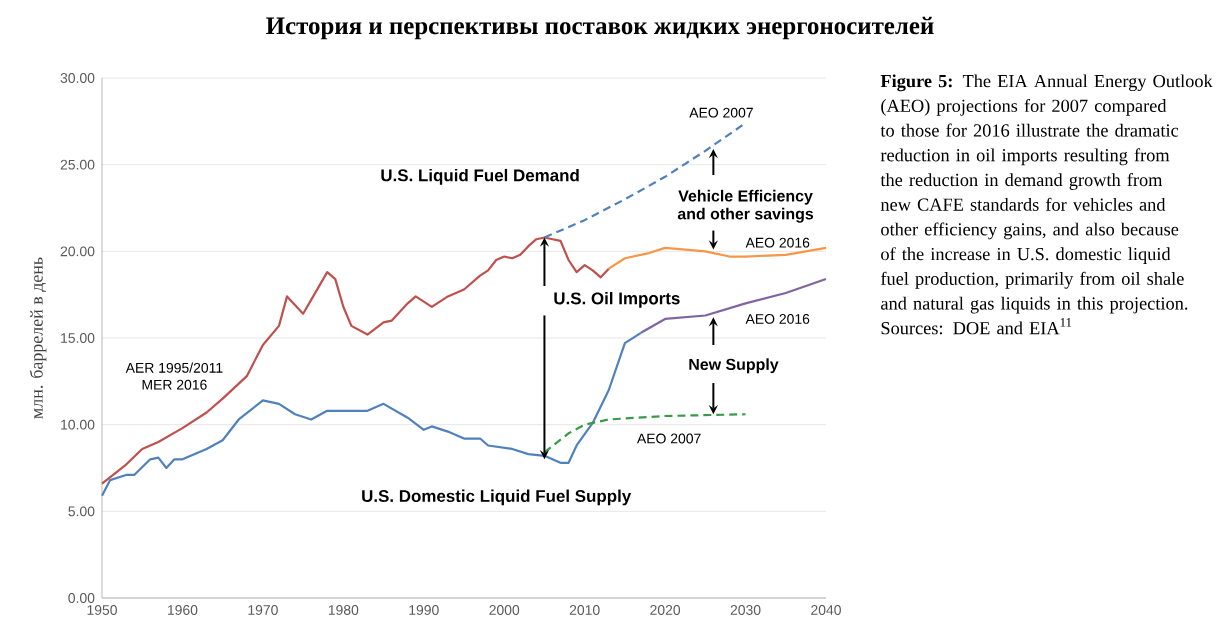 The height and width of the screenshot is (642, 1224). What do you see at coordinates (38, 338) in the screenshot?
I see `y-axis-title: млн. баррелей в день` at bounding box center [38, 338].